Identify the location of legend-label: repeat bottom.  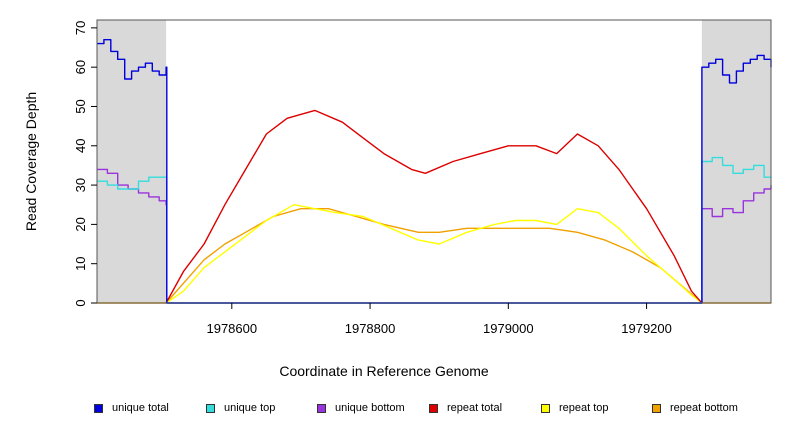
(704, 408).